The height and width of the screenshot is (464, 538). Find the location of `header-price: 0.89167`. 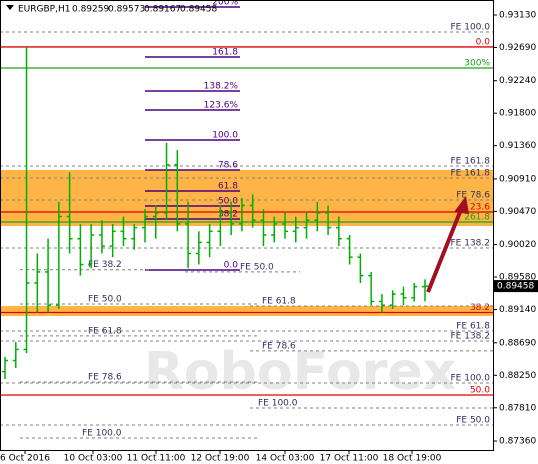

header-price: 0.89167 is located at coordinates (162, 10).